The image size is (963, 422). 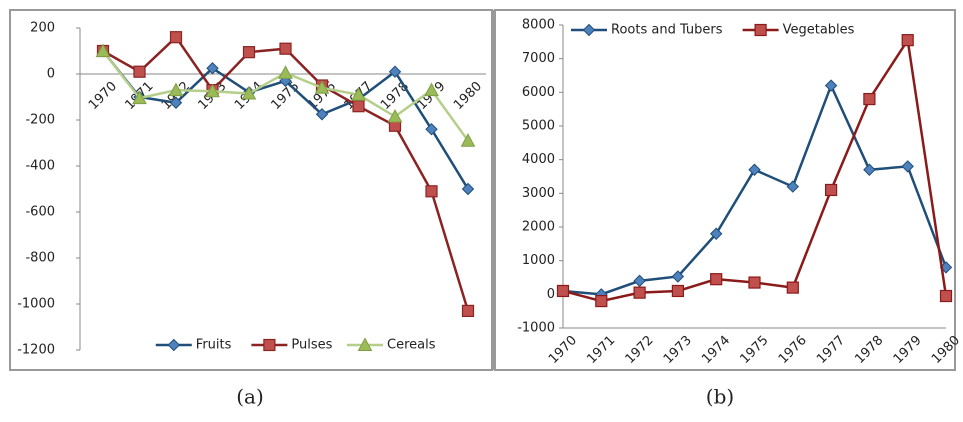 What do you see at coordinates (538, 126) in the screenshot?
I see `y-tick-label: 5000` at bounding box center [538, 126].